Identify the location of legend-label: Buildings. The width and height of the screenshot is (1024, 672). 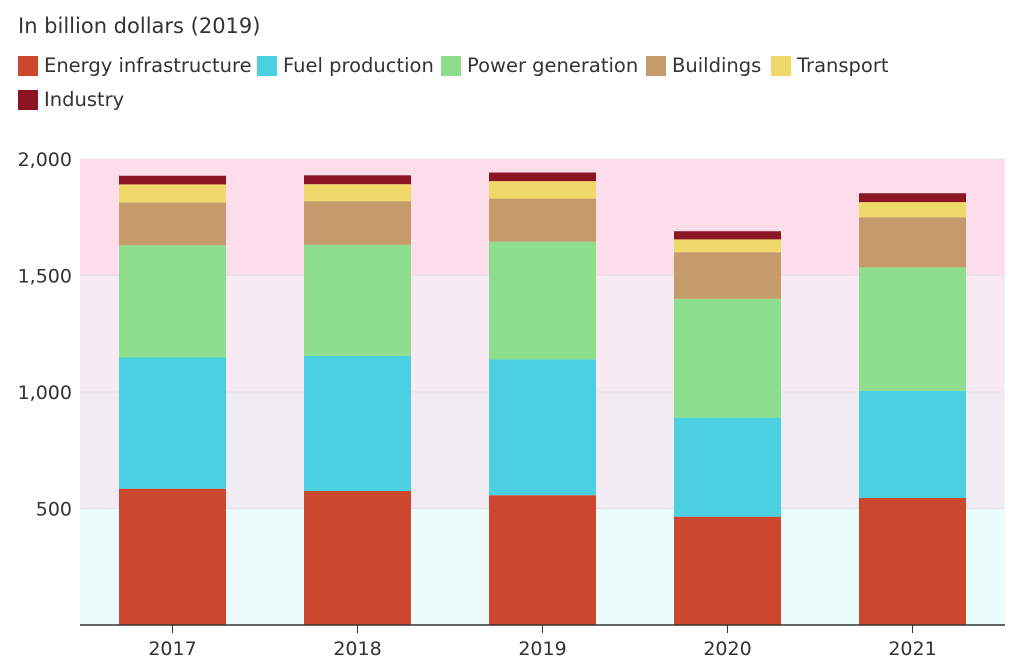
(717, 65).